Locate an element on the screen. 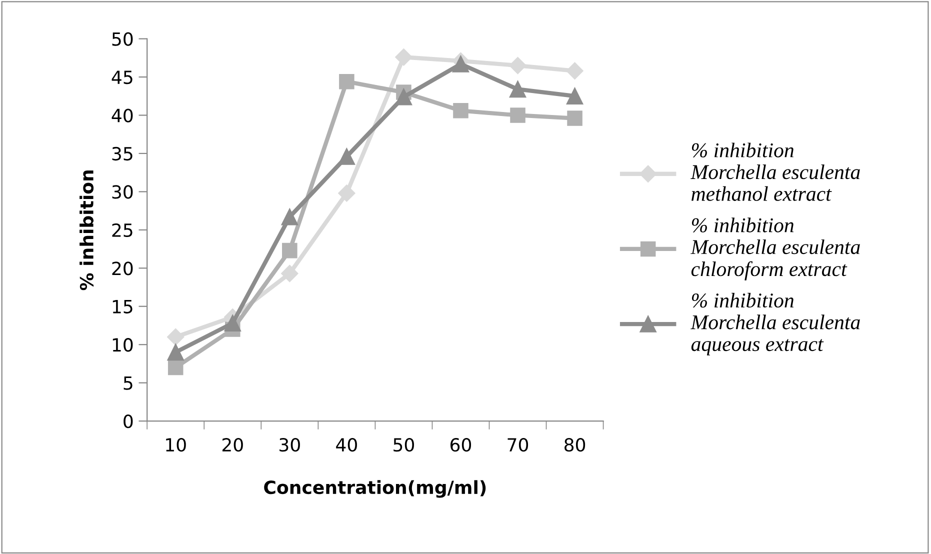  x-tick-label: 30 is located at coordinates (290, 445).